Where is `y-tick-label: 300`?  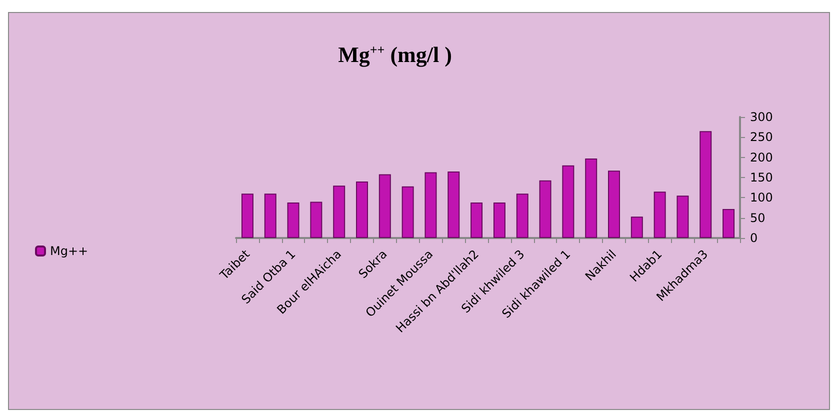
y-tick-label: 300 is located at coordinates (761, 117).